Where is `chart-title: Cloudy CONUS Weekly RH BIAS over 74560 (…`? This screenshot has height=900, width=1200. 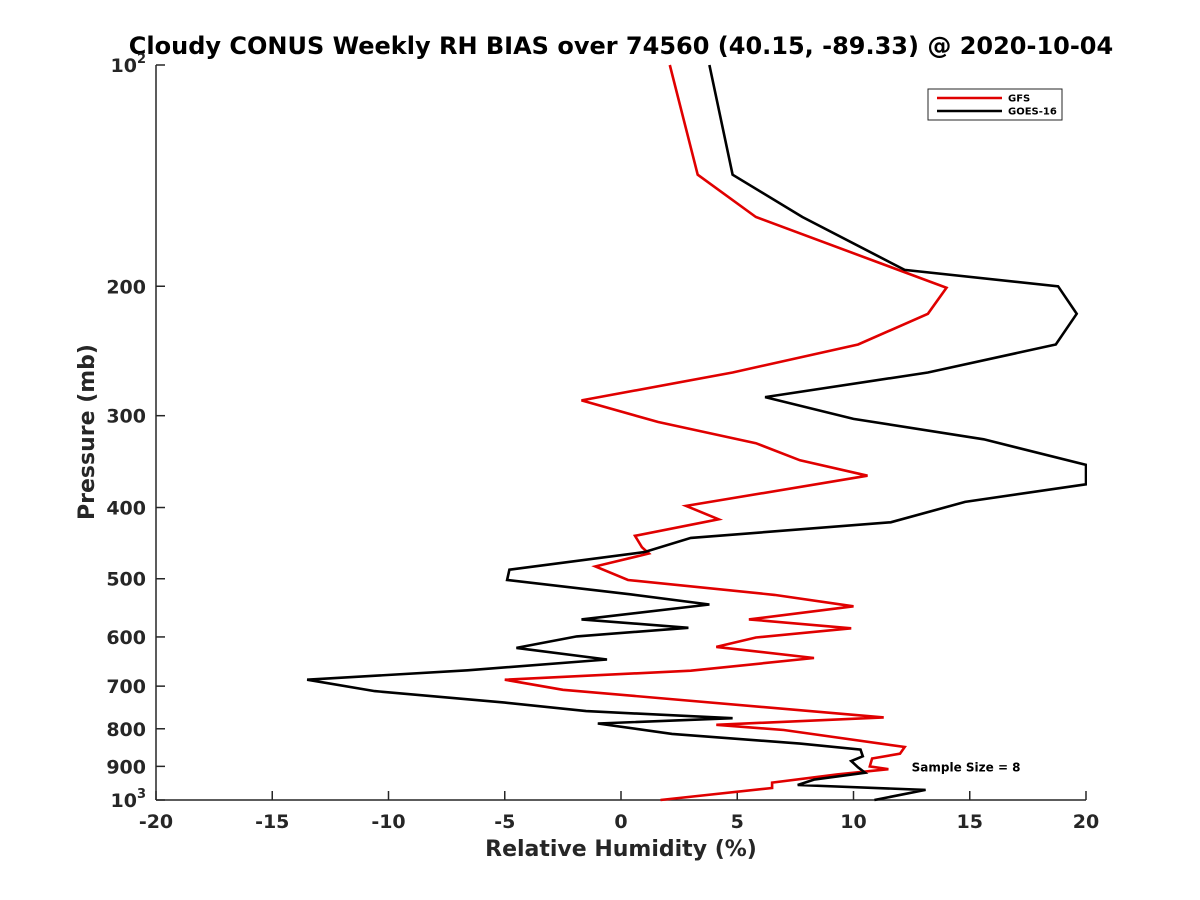
chart-title: Cloudy CONUS Weekly RH BIAS over 74560 (… is located at coordinates (621, 46).